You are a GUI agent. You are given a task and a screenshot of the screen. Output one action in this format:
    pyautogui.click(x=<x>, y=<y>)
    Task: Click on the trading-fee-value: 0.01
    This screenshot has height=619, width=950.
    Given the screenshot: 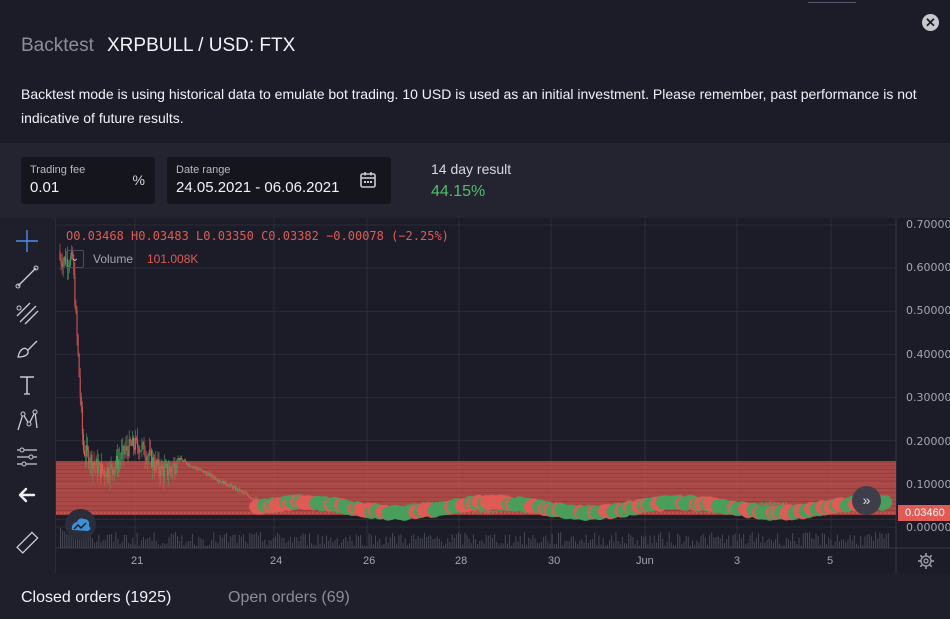 What is the action you would take?
    pyautogui.click(x=45, y=187)
    